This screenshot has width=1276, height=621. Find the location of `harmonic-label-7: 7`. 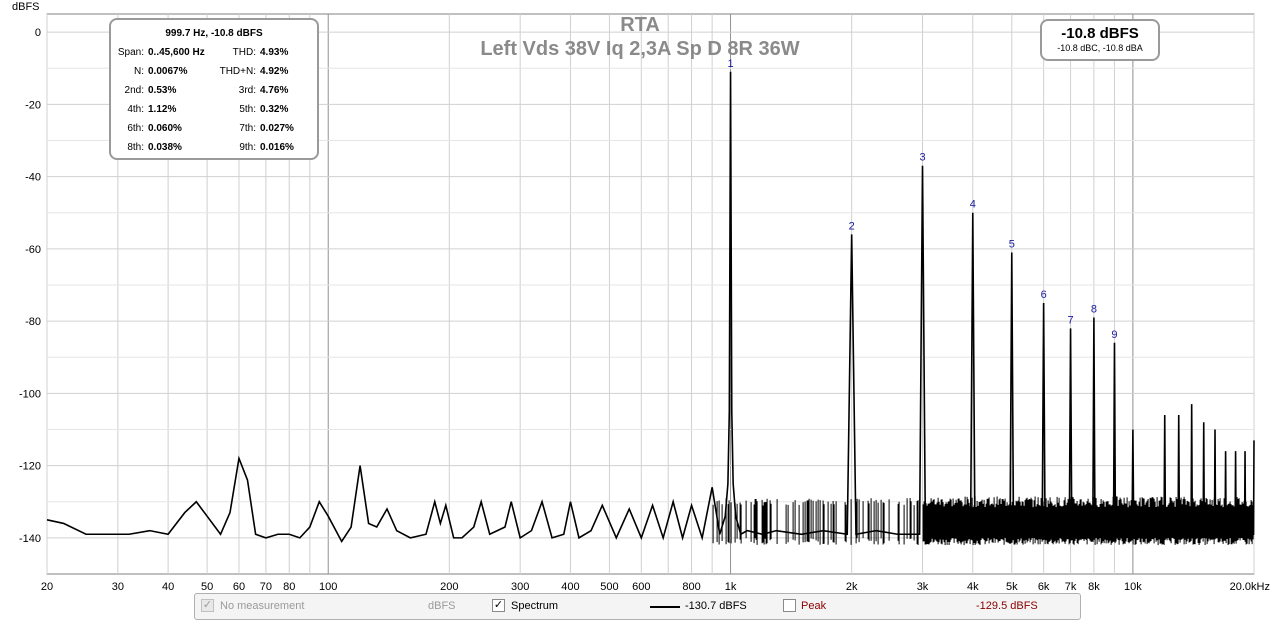

harmonic-label-7: 7 is located at coordinates (1071, 320).